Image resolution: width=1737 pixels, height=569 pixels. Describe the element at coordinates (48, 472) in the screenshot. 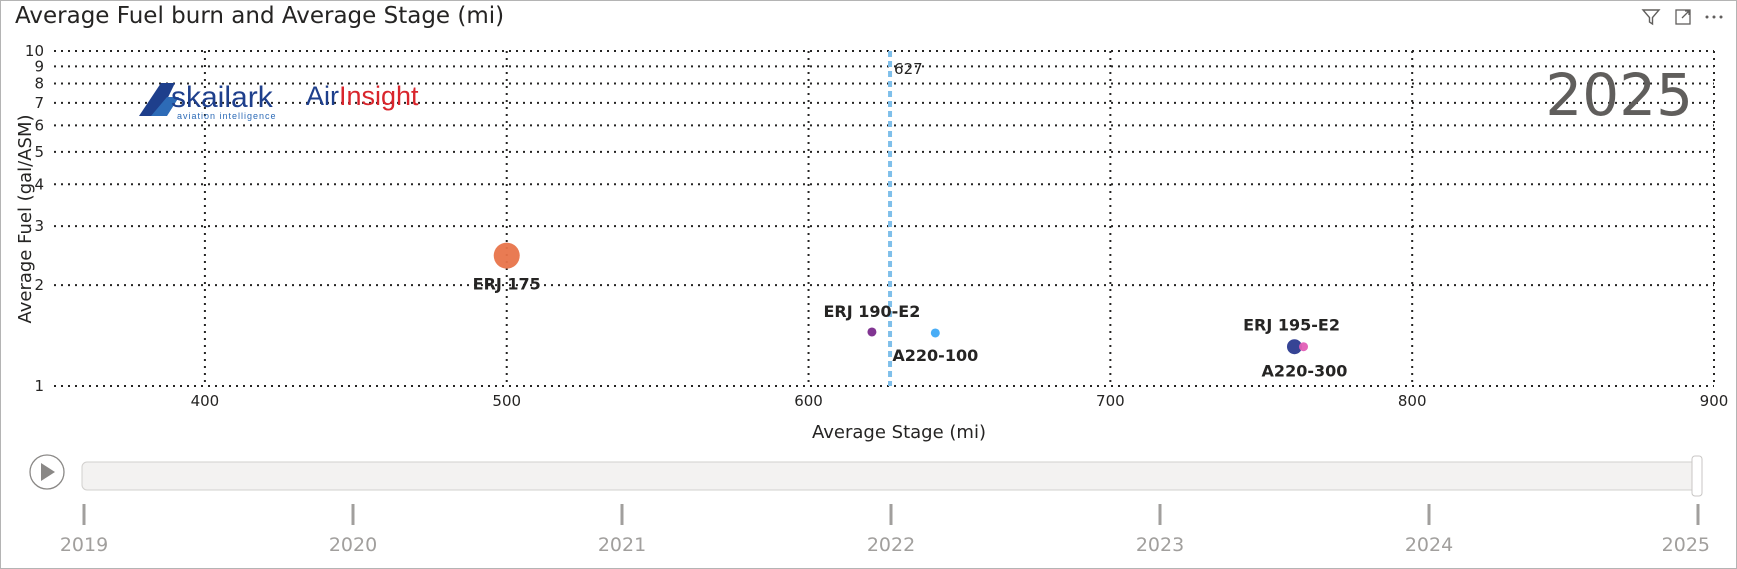

I see `play-icon` at that location.